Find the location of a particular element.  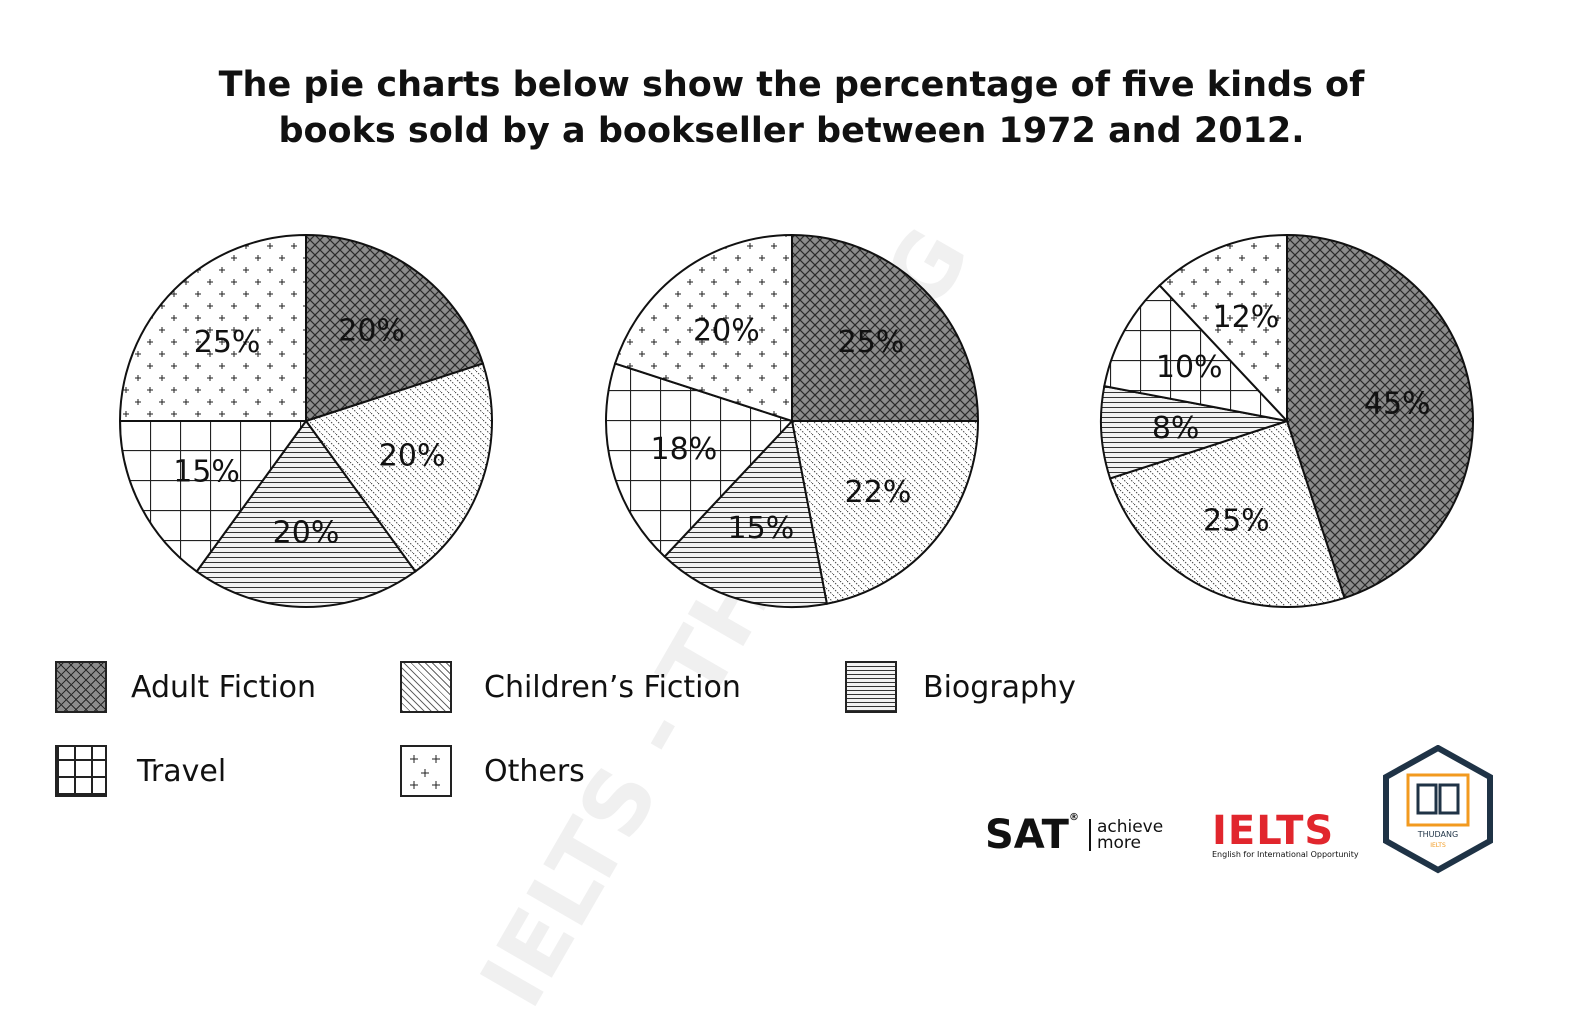

sat-tagline: achieve more is located at coordinates (1126, 835).